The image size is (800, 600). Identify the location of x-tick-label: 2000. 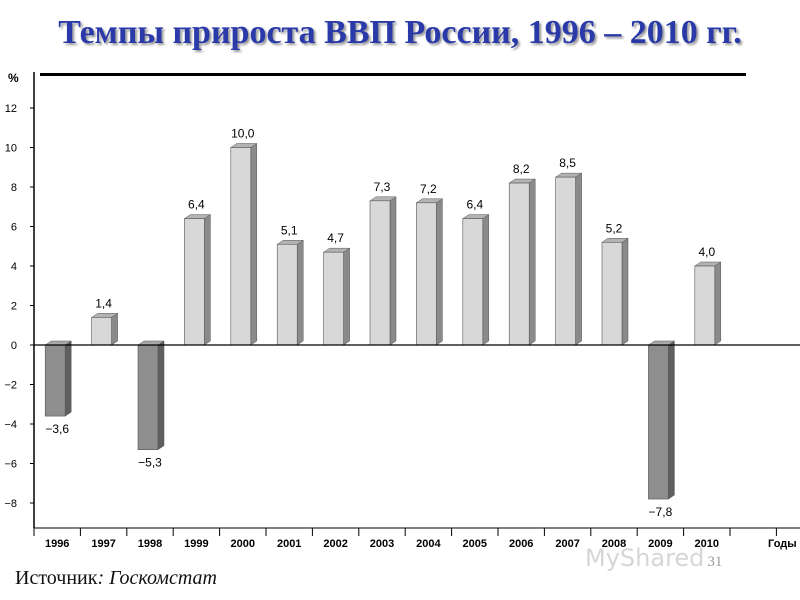
(243, 544).